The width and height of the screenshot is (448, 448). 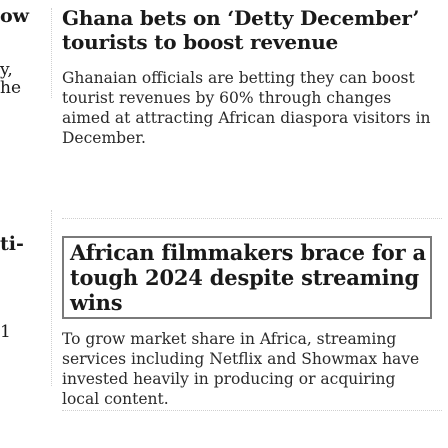 What do you see at coordinates (12, 244) in the screenshot?
I see `fragment-text: ti-` at bounding box center [12, 244].